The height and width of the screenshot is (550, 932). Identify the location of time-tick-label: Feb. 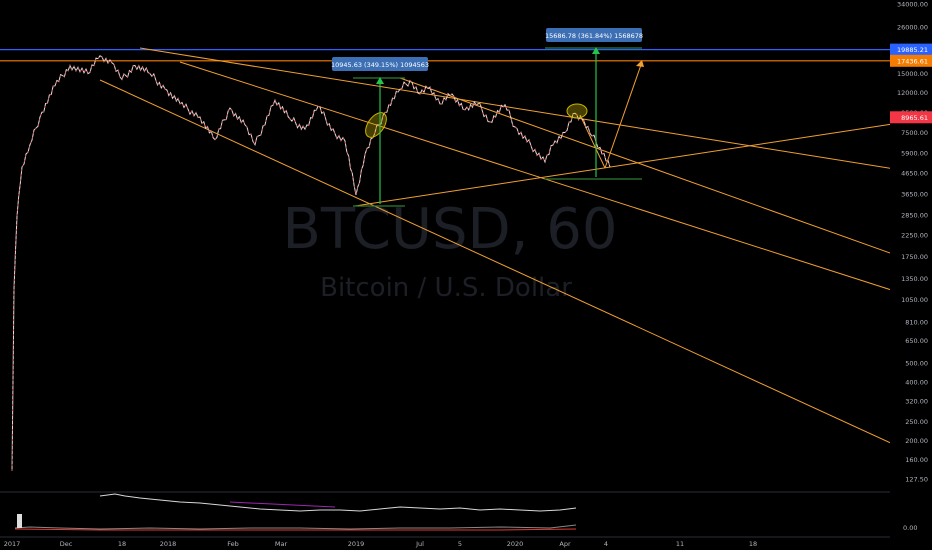
(233, 544).